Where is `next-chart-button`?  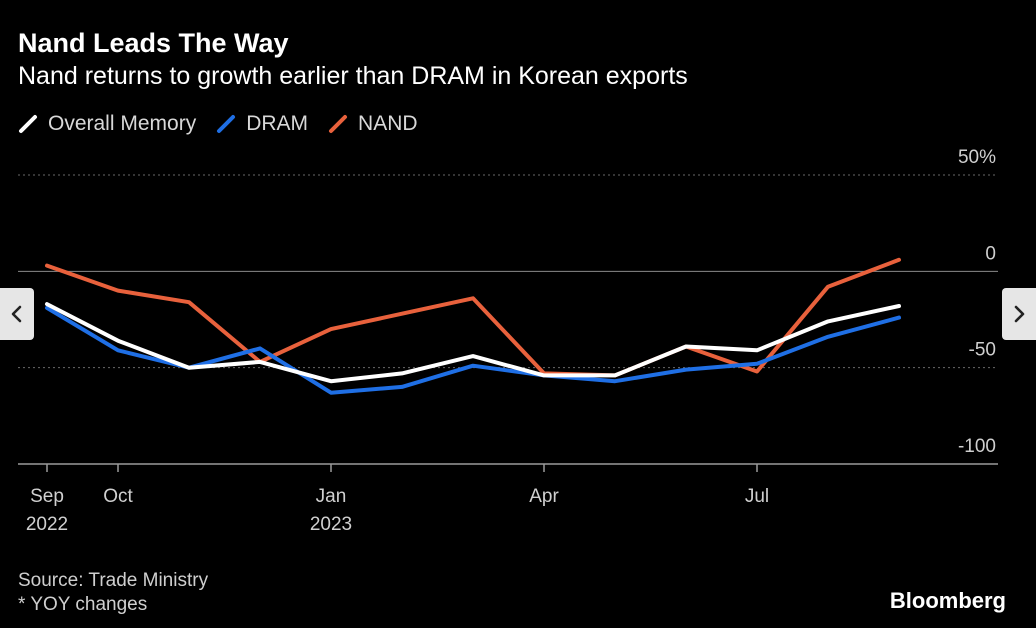 next-chart-button is located at coordinates (1019, 314).